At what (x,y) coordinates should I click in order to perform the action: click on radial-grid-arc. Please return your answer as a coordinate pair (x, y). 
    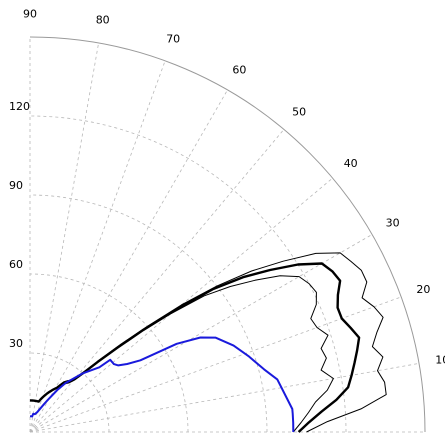
    Looking at the image, I should click on (69, 392).